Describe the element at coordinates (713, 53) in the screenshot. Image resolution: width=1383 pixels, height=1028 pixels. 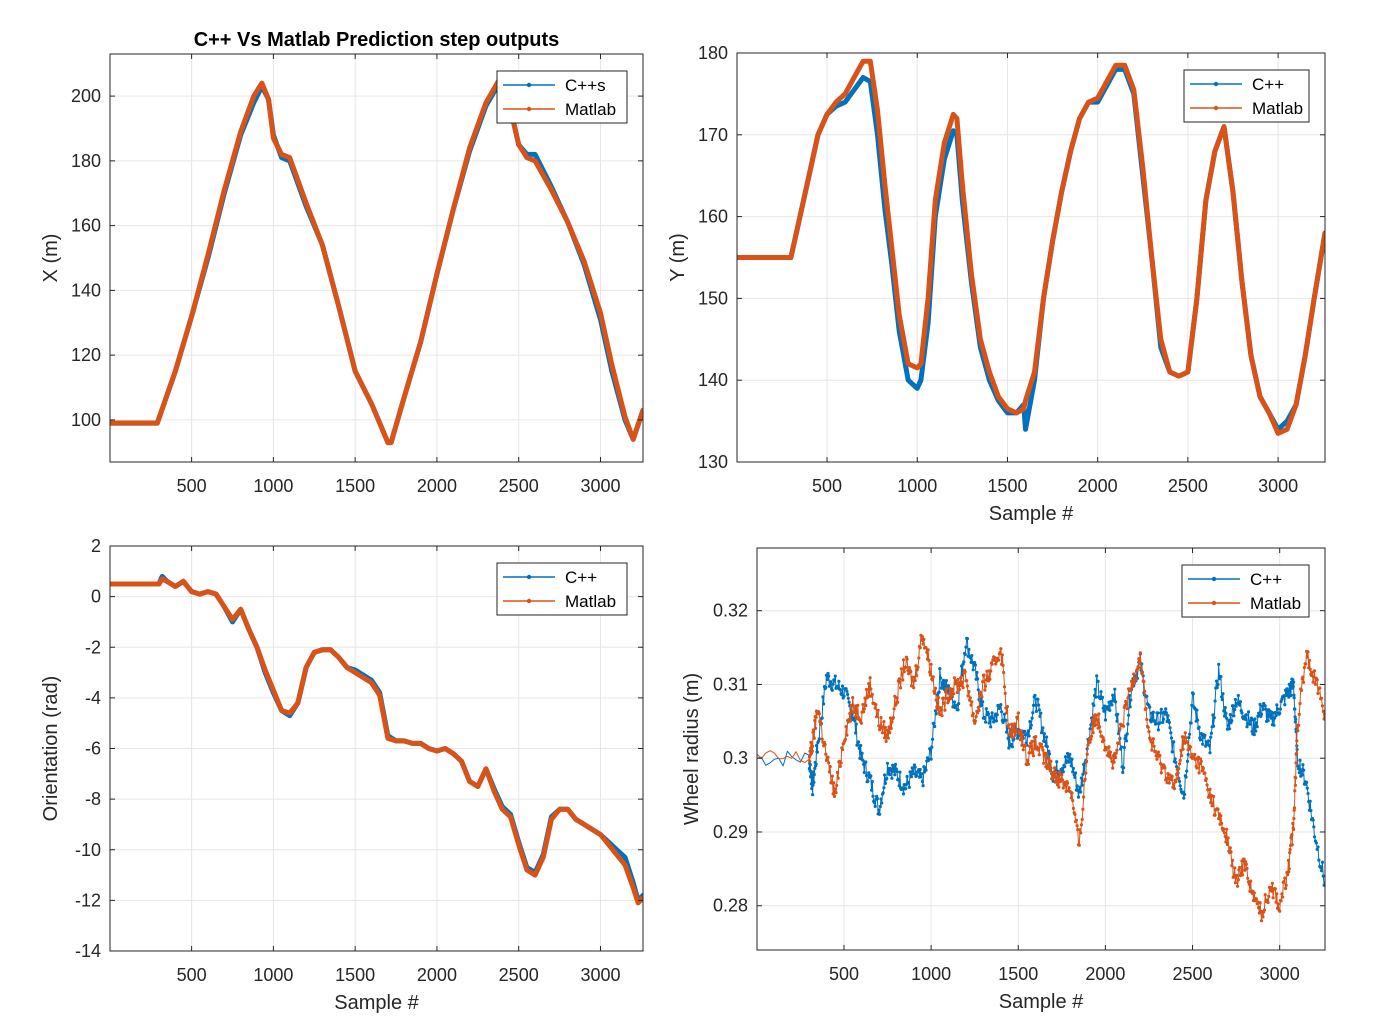
I see `y-tick-label: 180` at that location.